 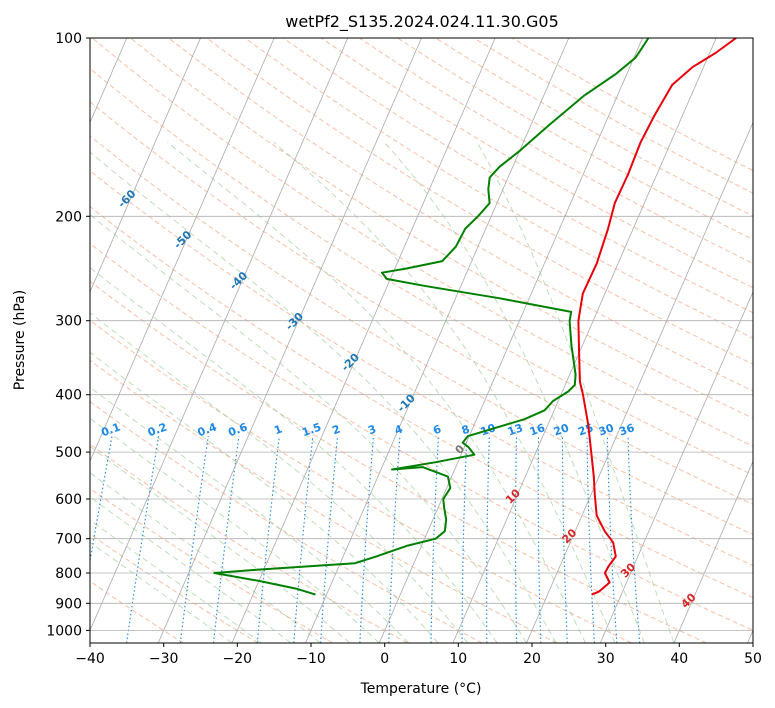 I want to click on y-tick-label: 400, so click(x=68, y=396).